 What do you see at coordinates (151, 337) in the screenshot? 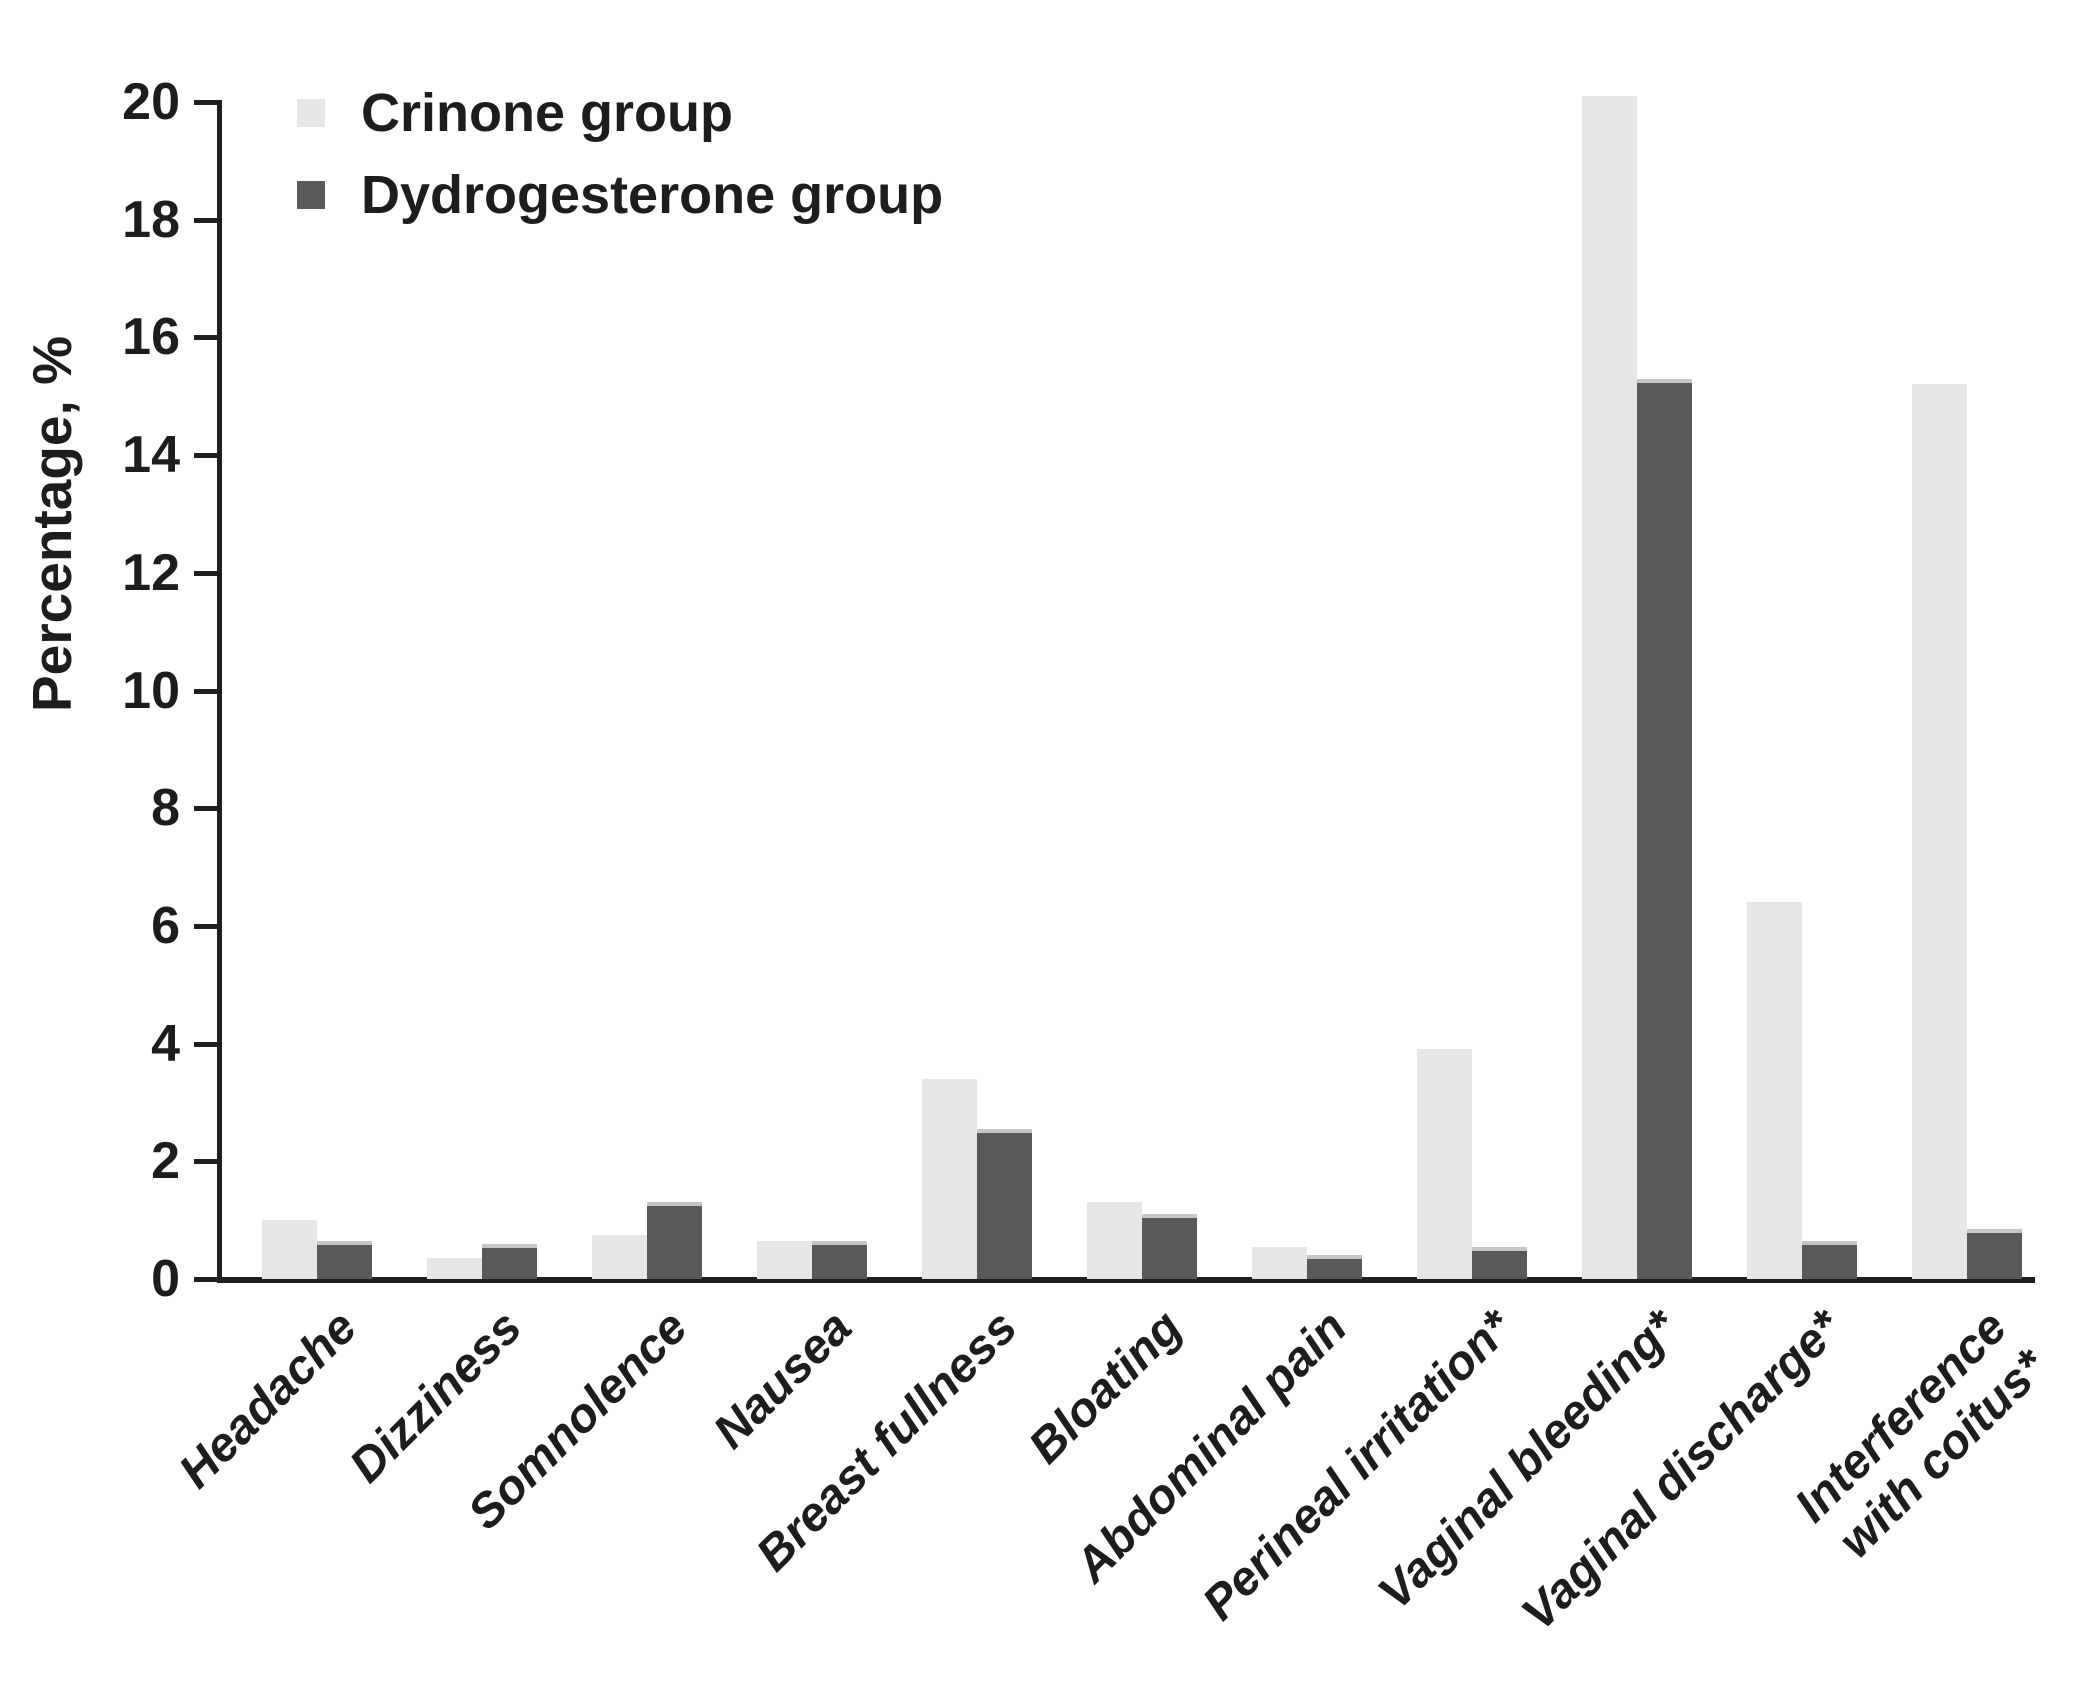
I see `y-tick-label: 16` at bounding box center [151, 337].